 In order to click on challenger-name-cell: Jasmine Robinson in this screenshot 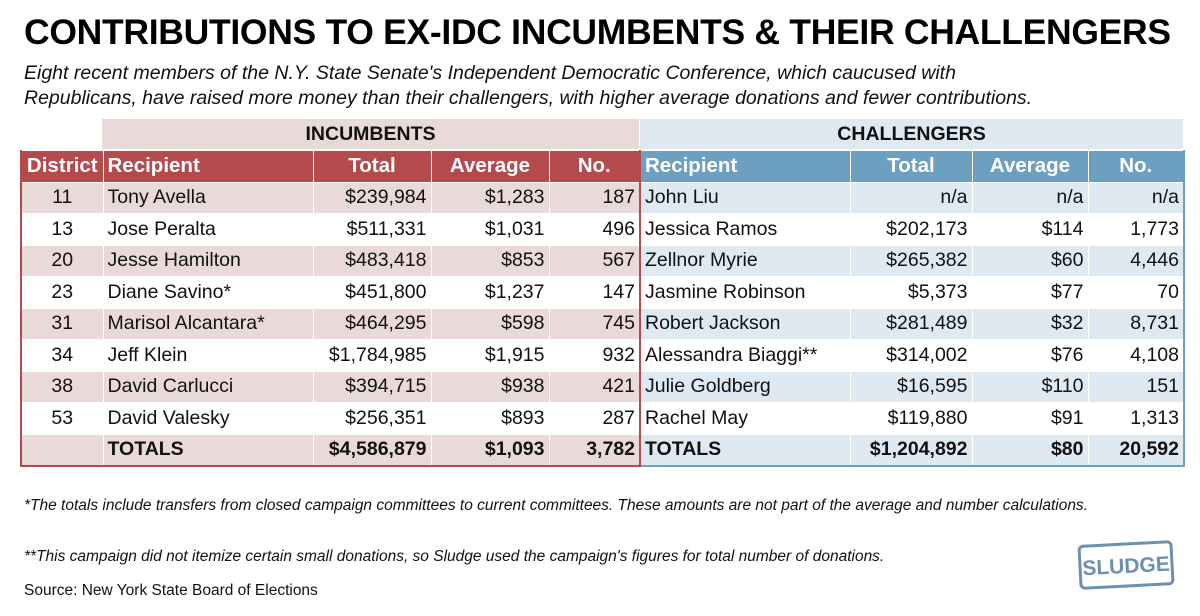, I will do `click(745, 292)`.